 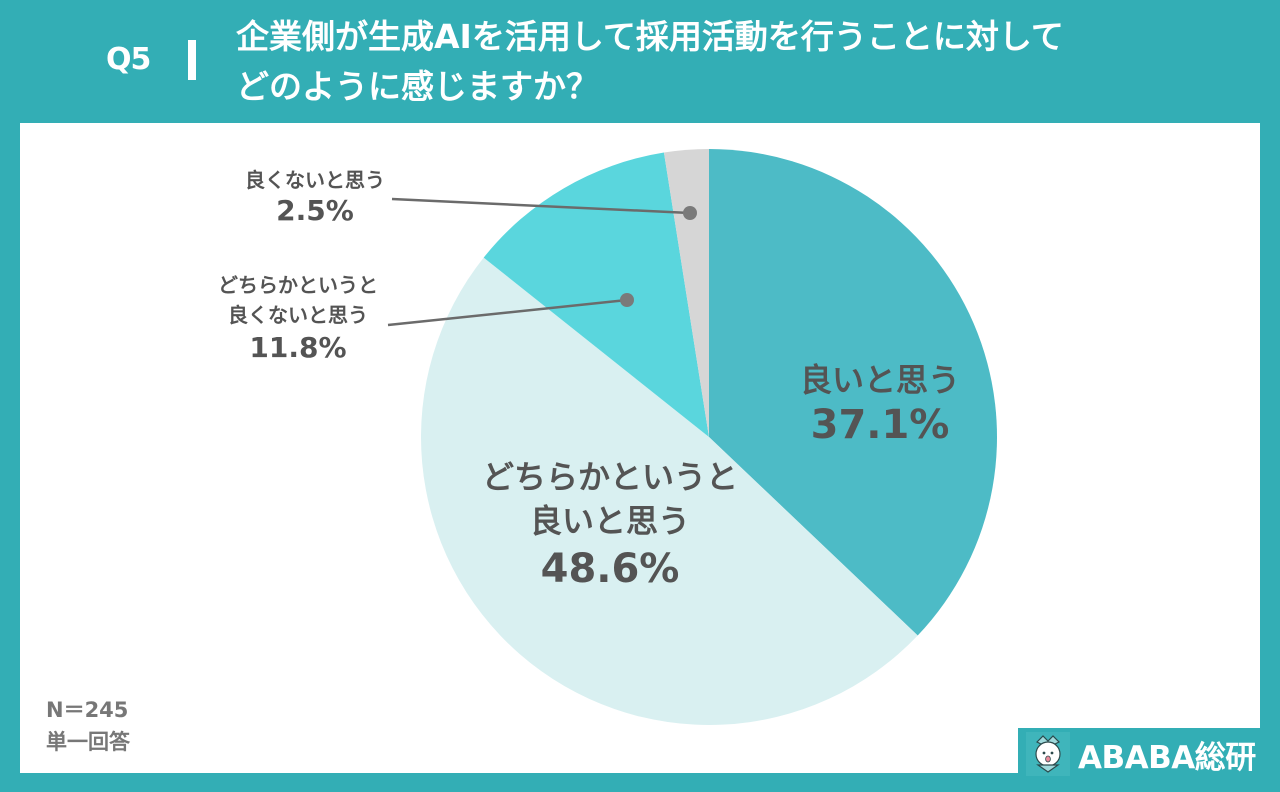 What do you see at coordinates (627, 300) in the screenshot?
I see `leader-dot-rather-bad` at bounding box center [627, 300].